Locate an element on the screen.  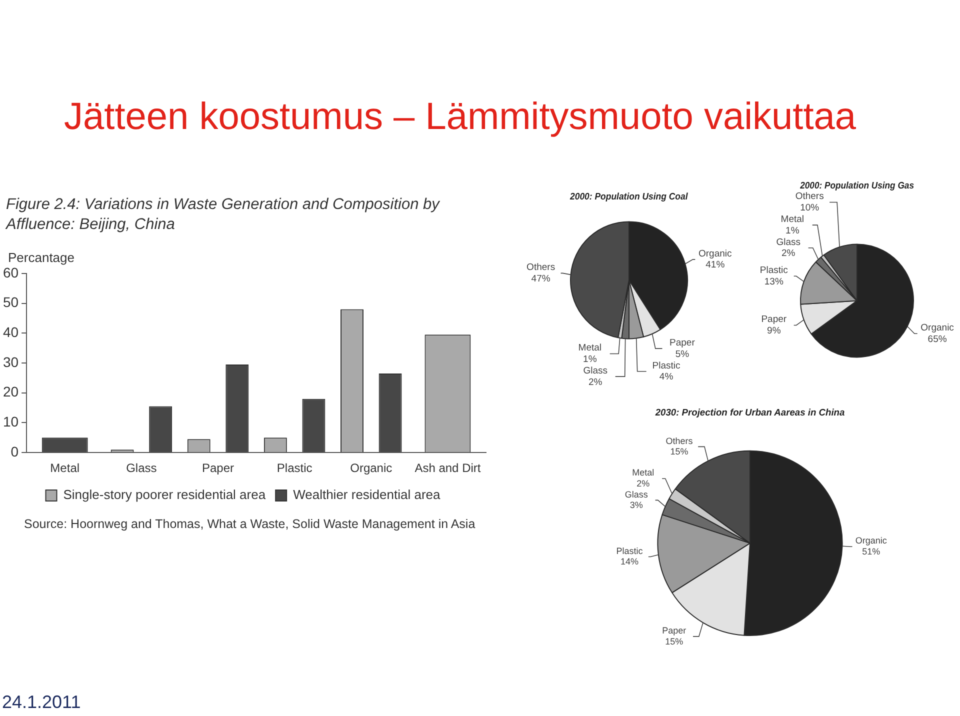
x-tick-label: Organic is located at coordinates (371, 468).